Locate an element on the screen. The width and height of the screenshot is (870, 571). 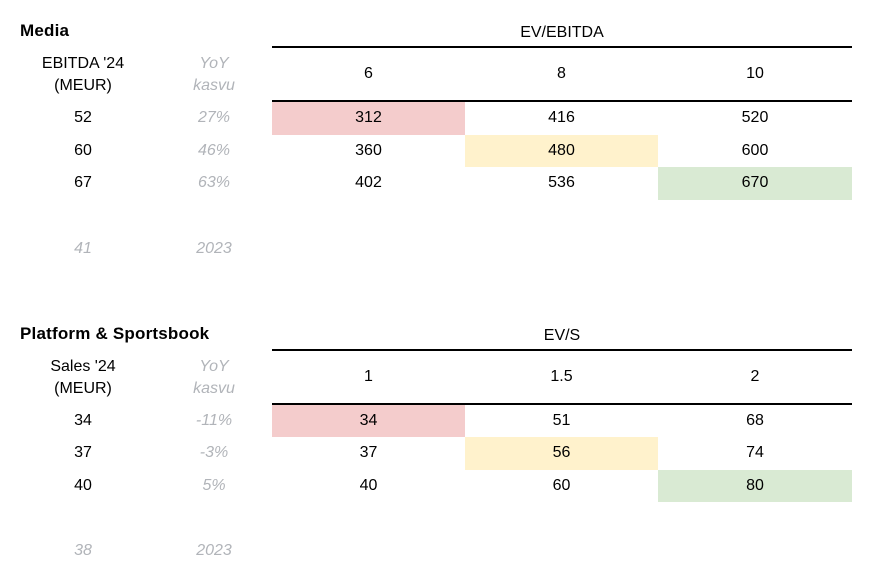
value-cell: 68 is located at coordinates (755, 420).